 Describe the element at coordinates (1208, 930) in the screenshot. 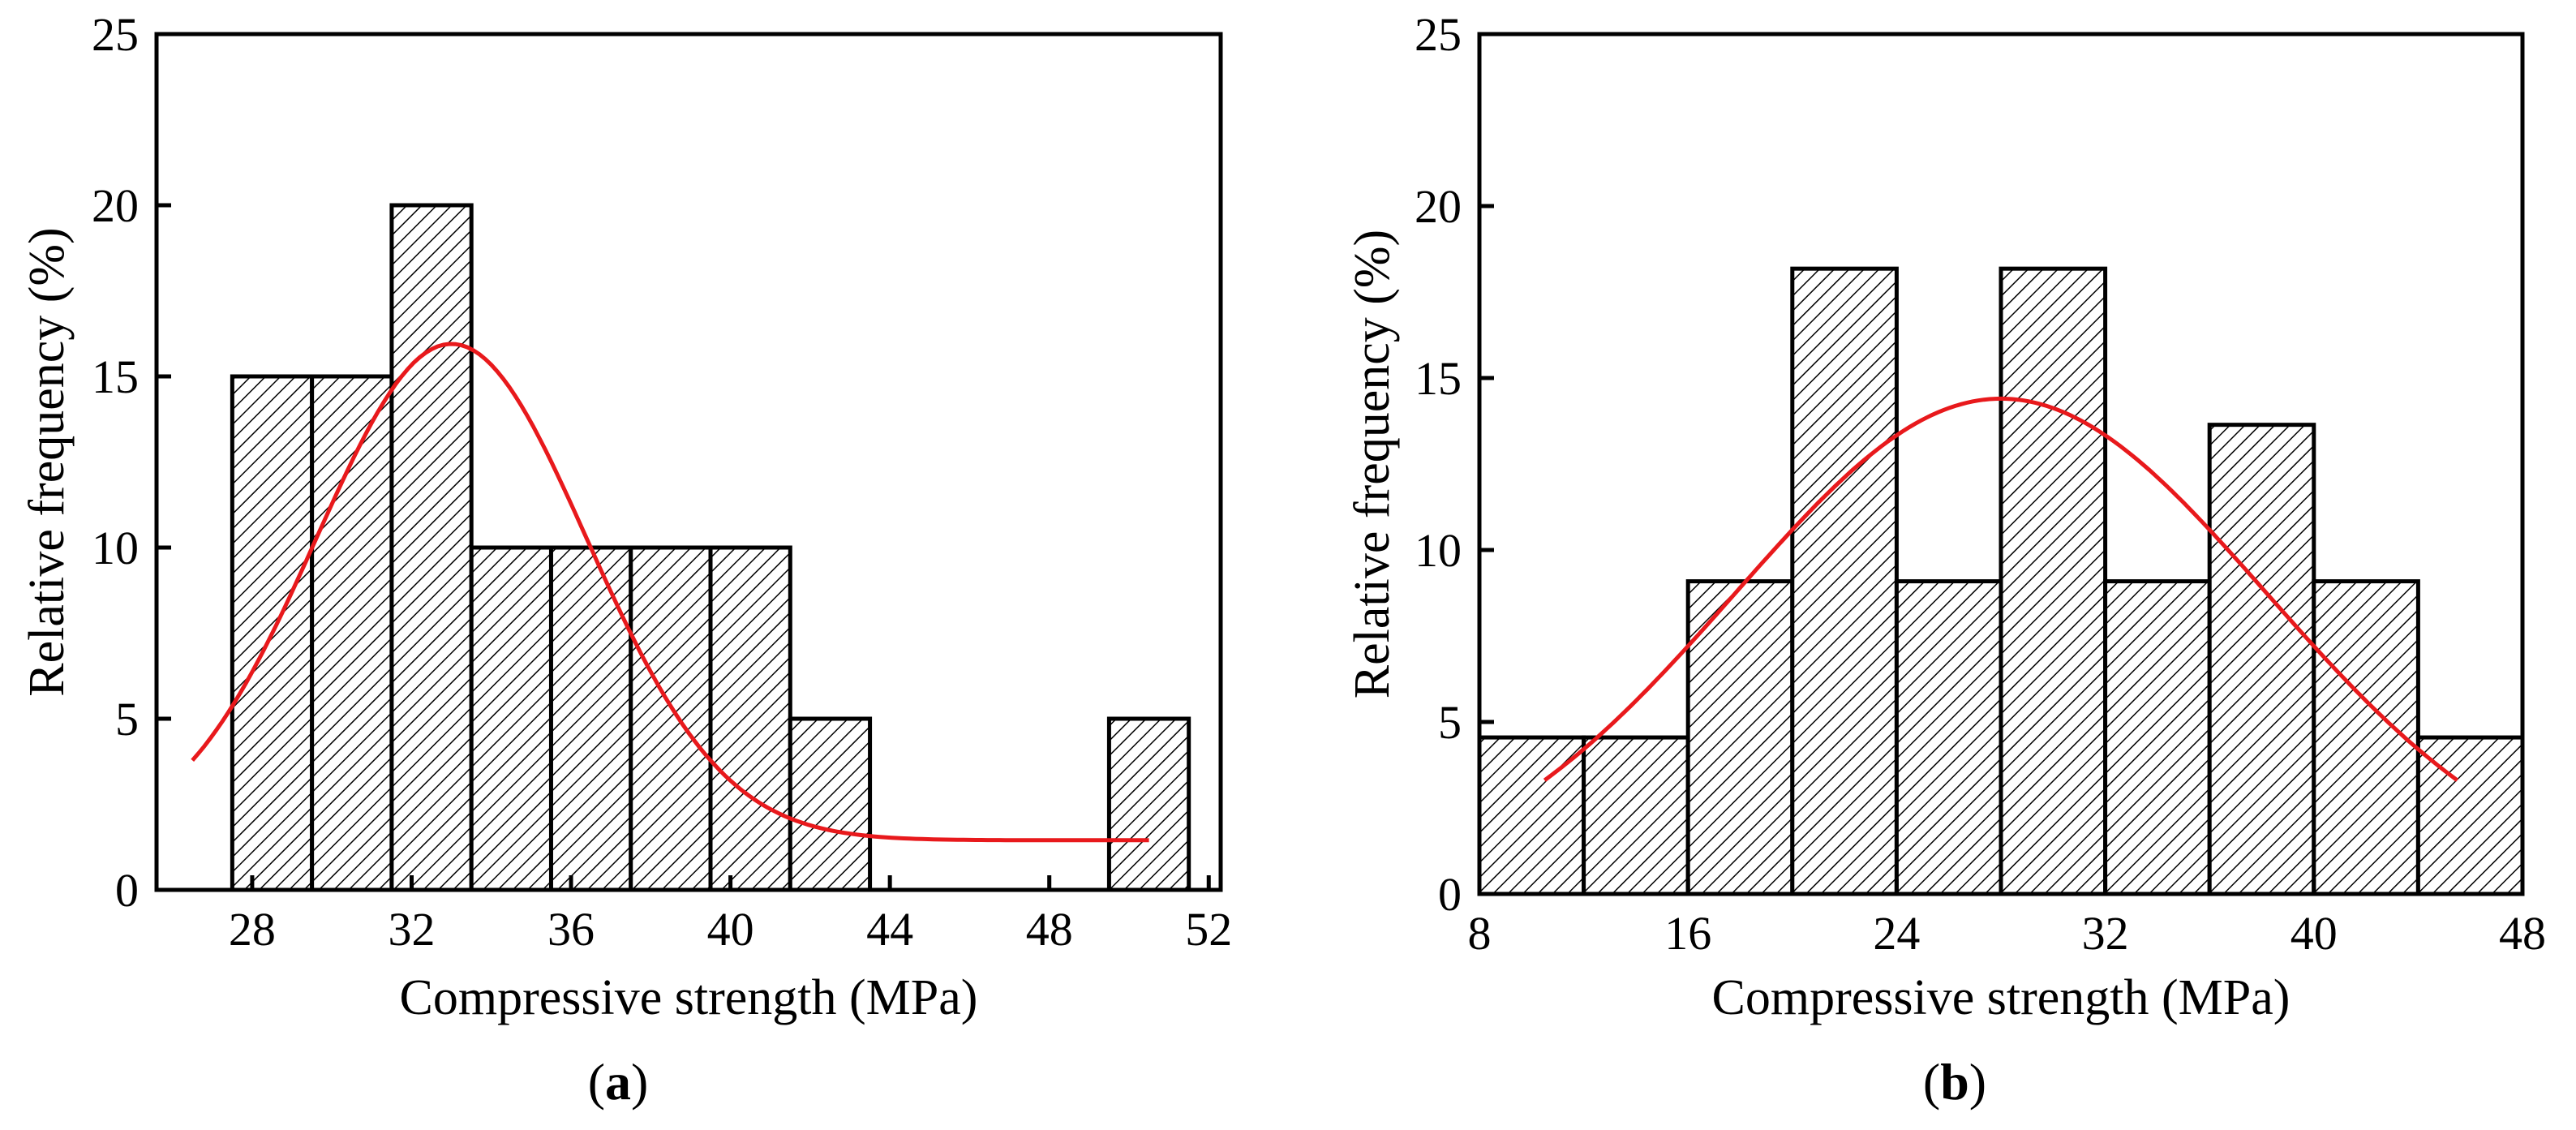

I see `x-tick-label-a-52: 52` at that location.